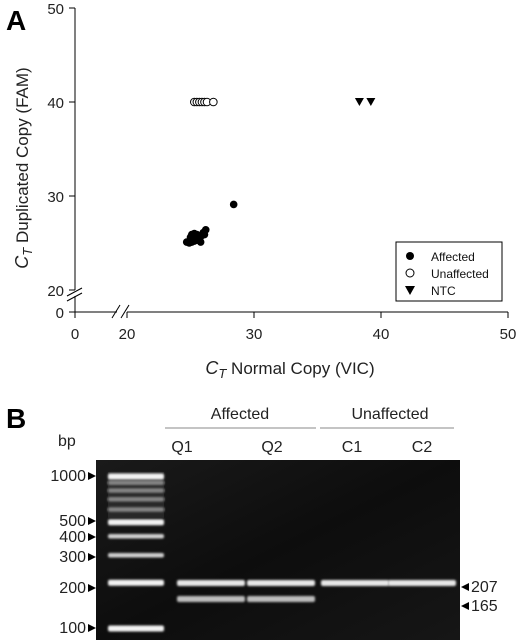 The image size is (520, 640). I want to click on ladder-size-label: 100, so click(72, 628).